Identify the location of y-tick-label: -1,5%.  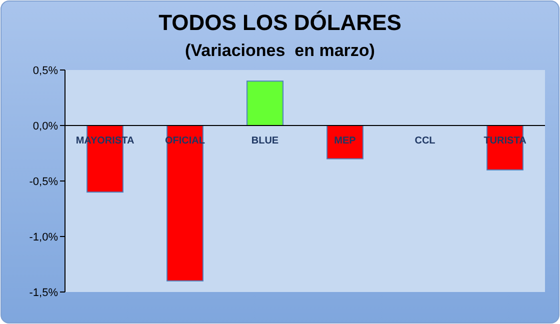
(43, 292).